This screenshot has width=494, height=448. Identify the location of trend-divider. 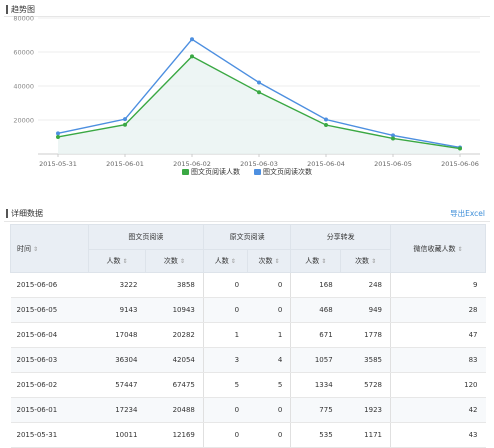
(247, 16).